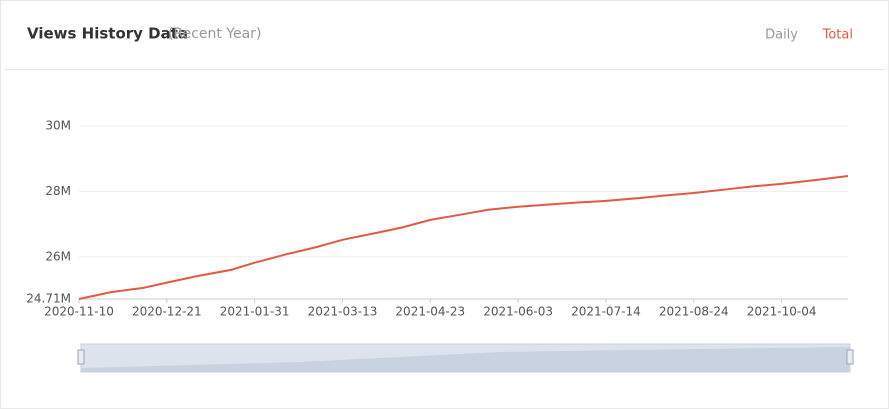 Image resolution: width=889 pixels, height=409 pixels. I want to click on y-tick-label: 24.71M, so click(48, 299).